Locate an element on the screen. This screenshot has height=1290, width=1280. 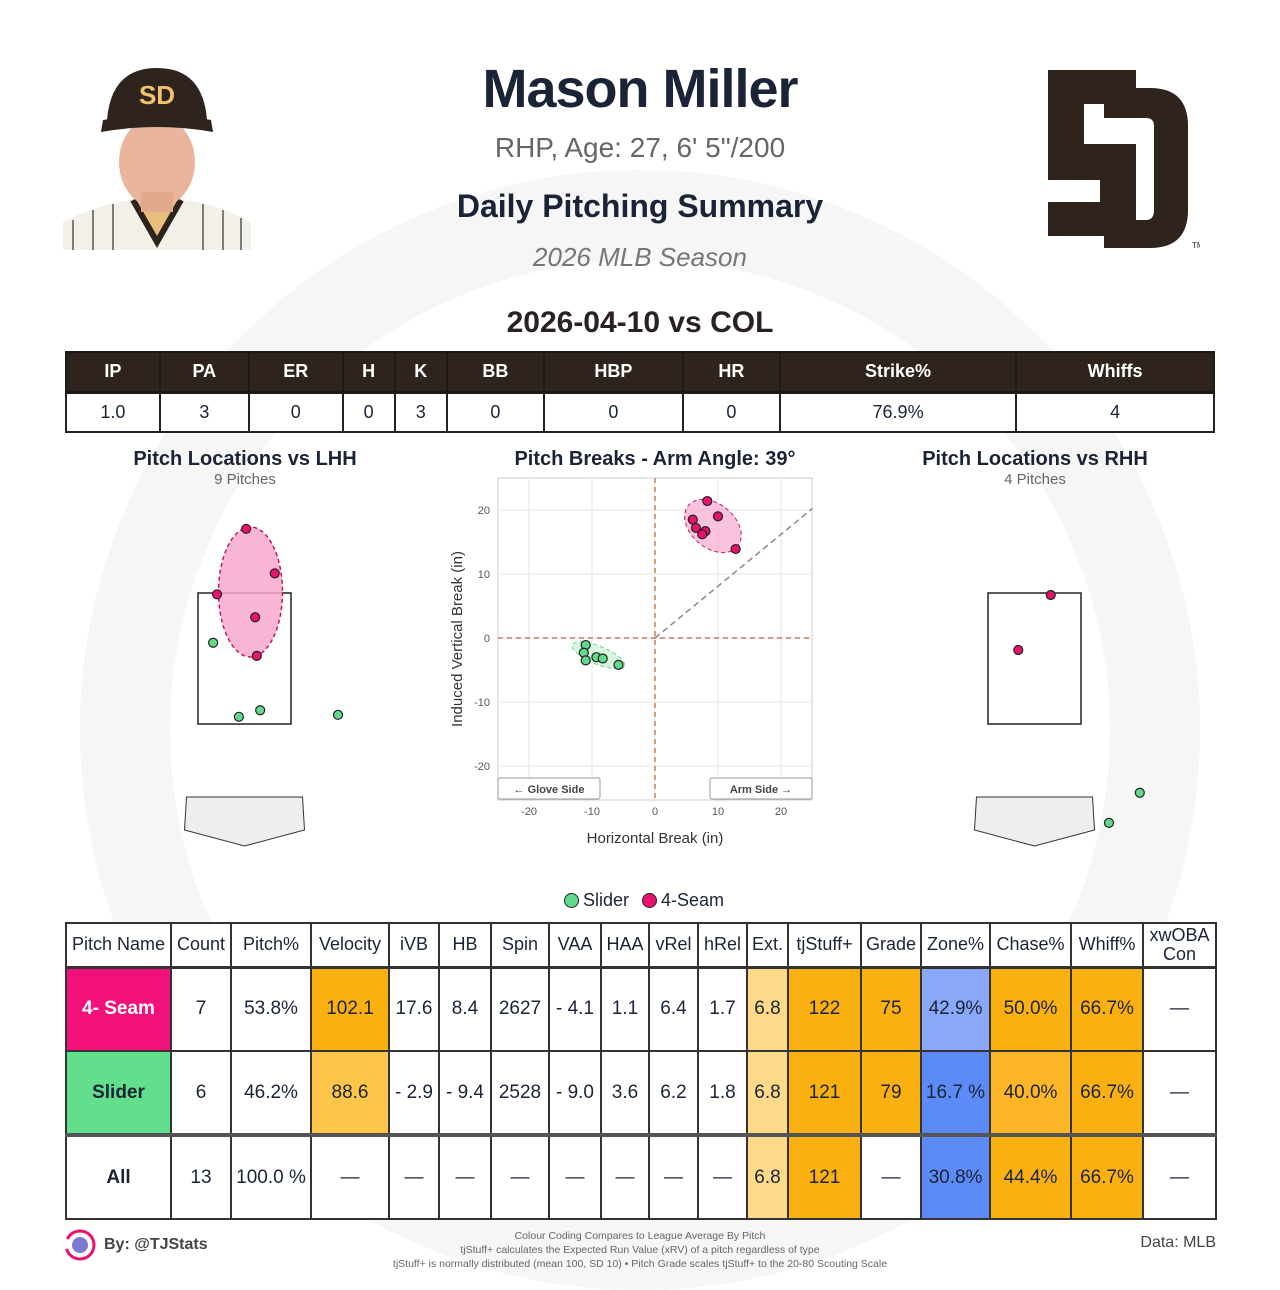
stat-value-hbp: 0 is located at coordinates (613, 412).